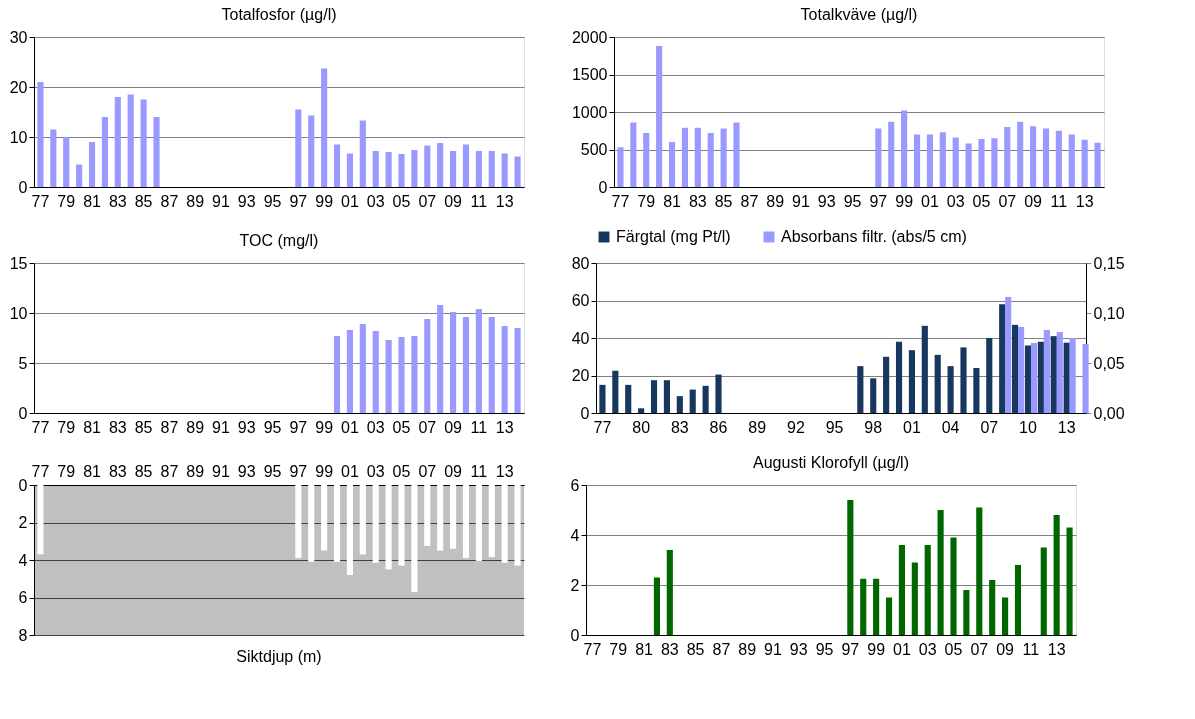  I want to click on y2-tick-label: 0,00, so click(1109, 413).